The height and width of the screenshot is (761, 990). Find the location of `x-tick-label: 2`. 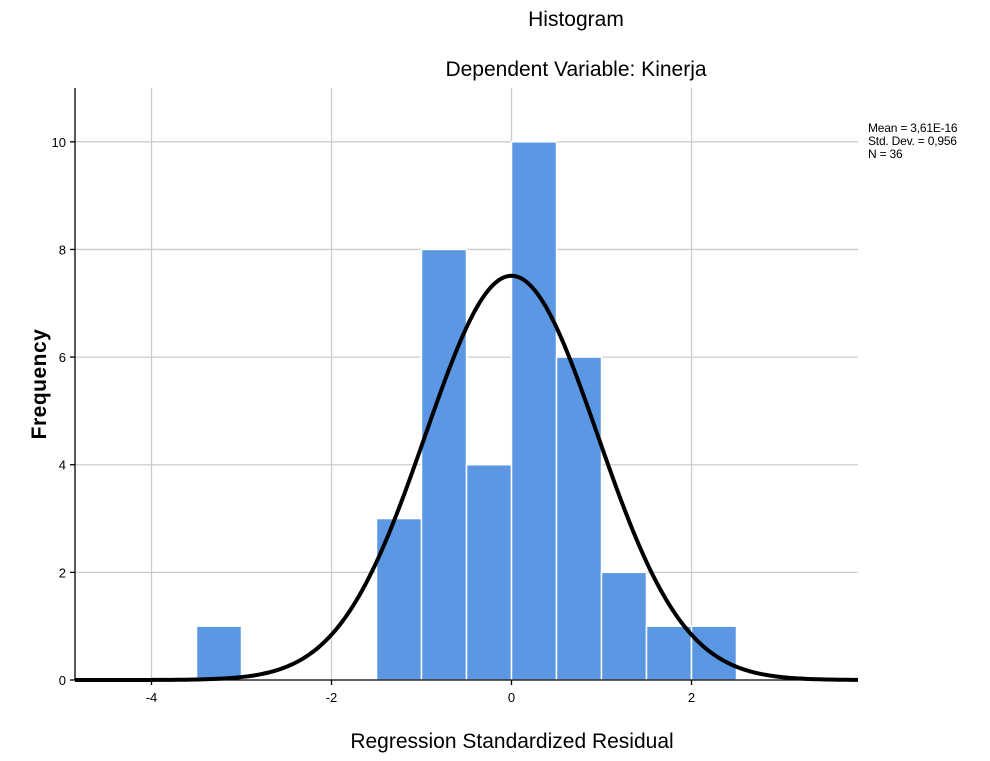

x-tick-label: 2 is located at coordinates (691, 697).